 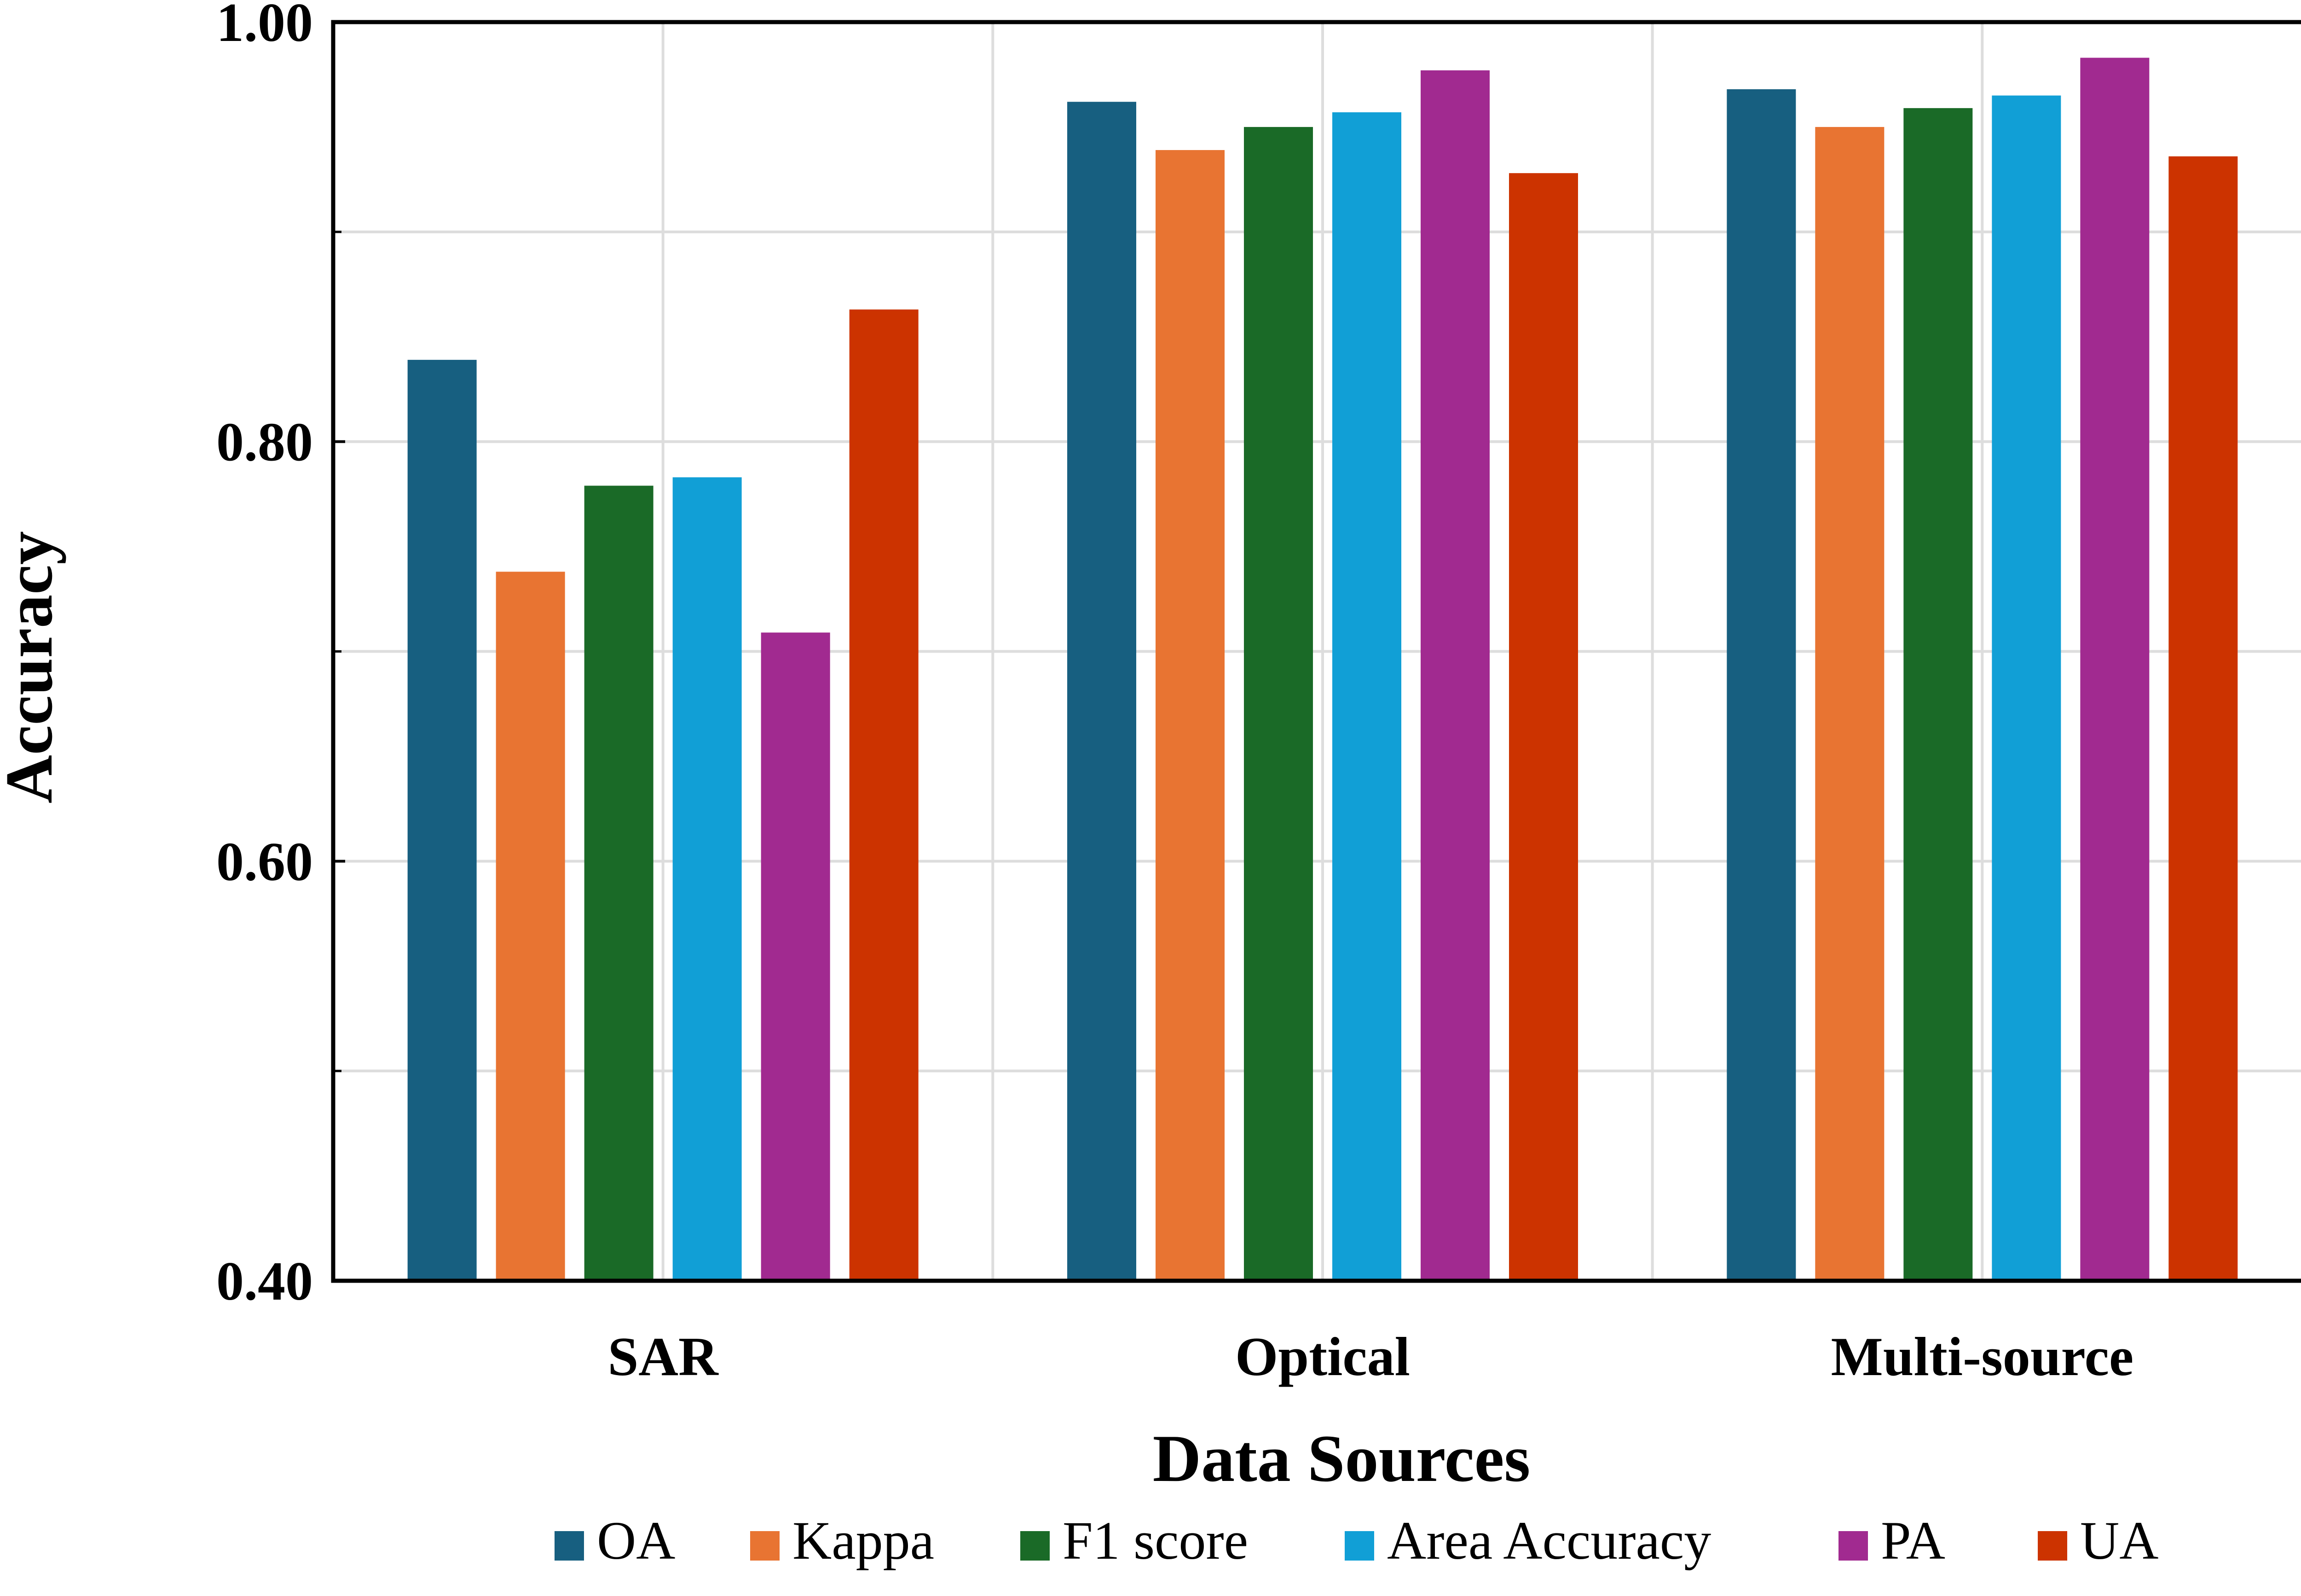 I want to click on y-tick-label-3: 1.00, so click(x=264, y=27).